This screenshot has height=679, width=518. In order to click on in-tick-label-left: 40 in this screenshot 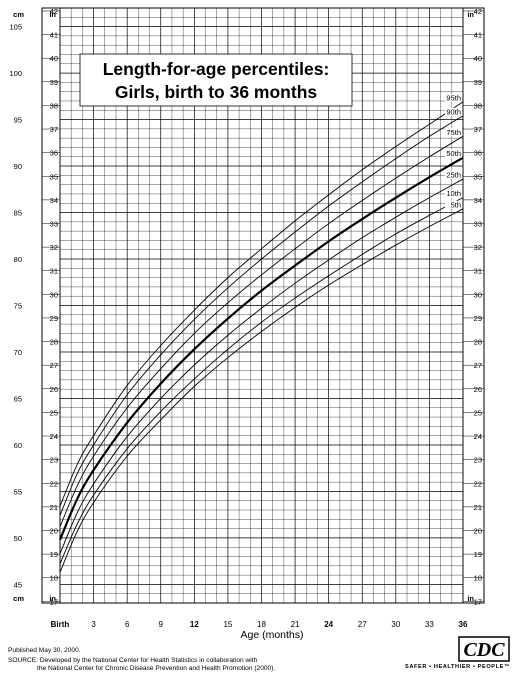, I will do `click(54, 58)`.